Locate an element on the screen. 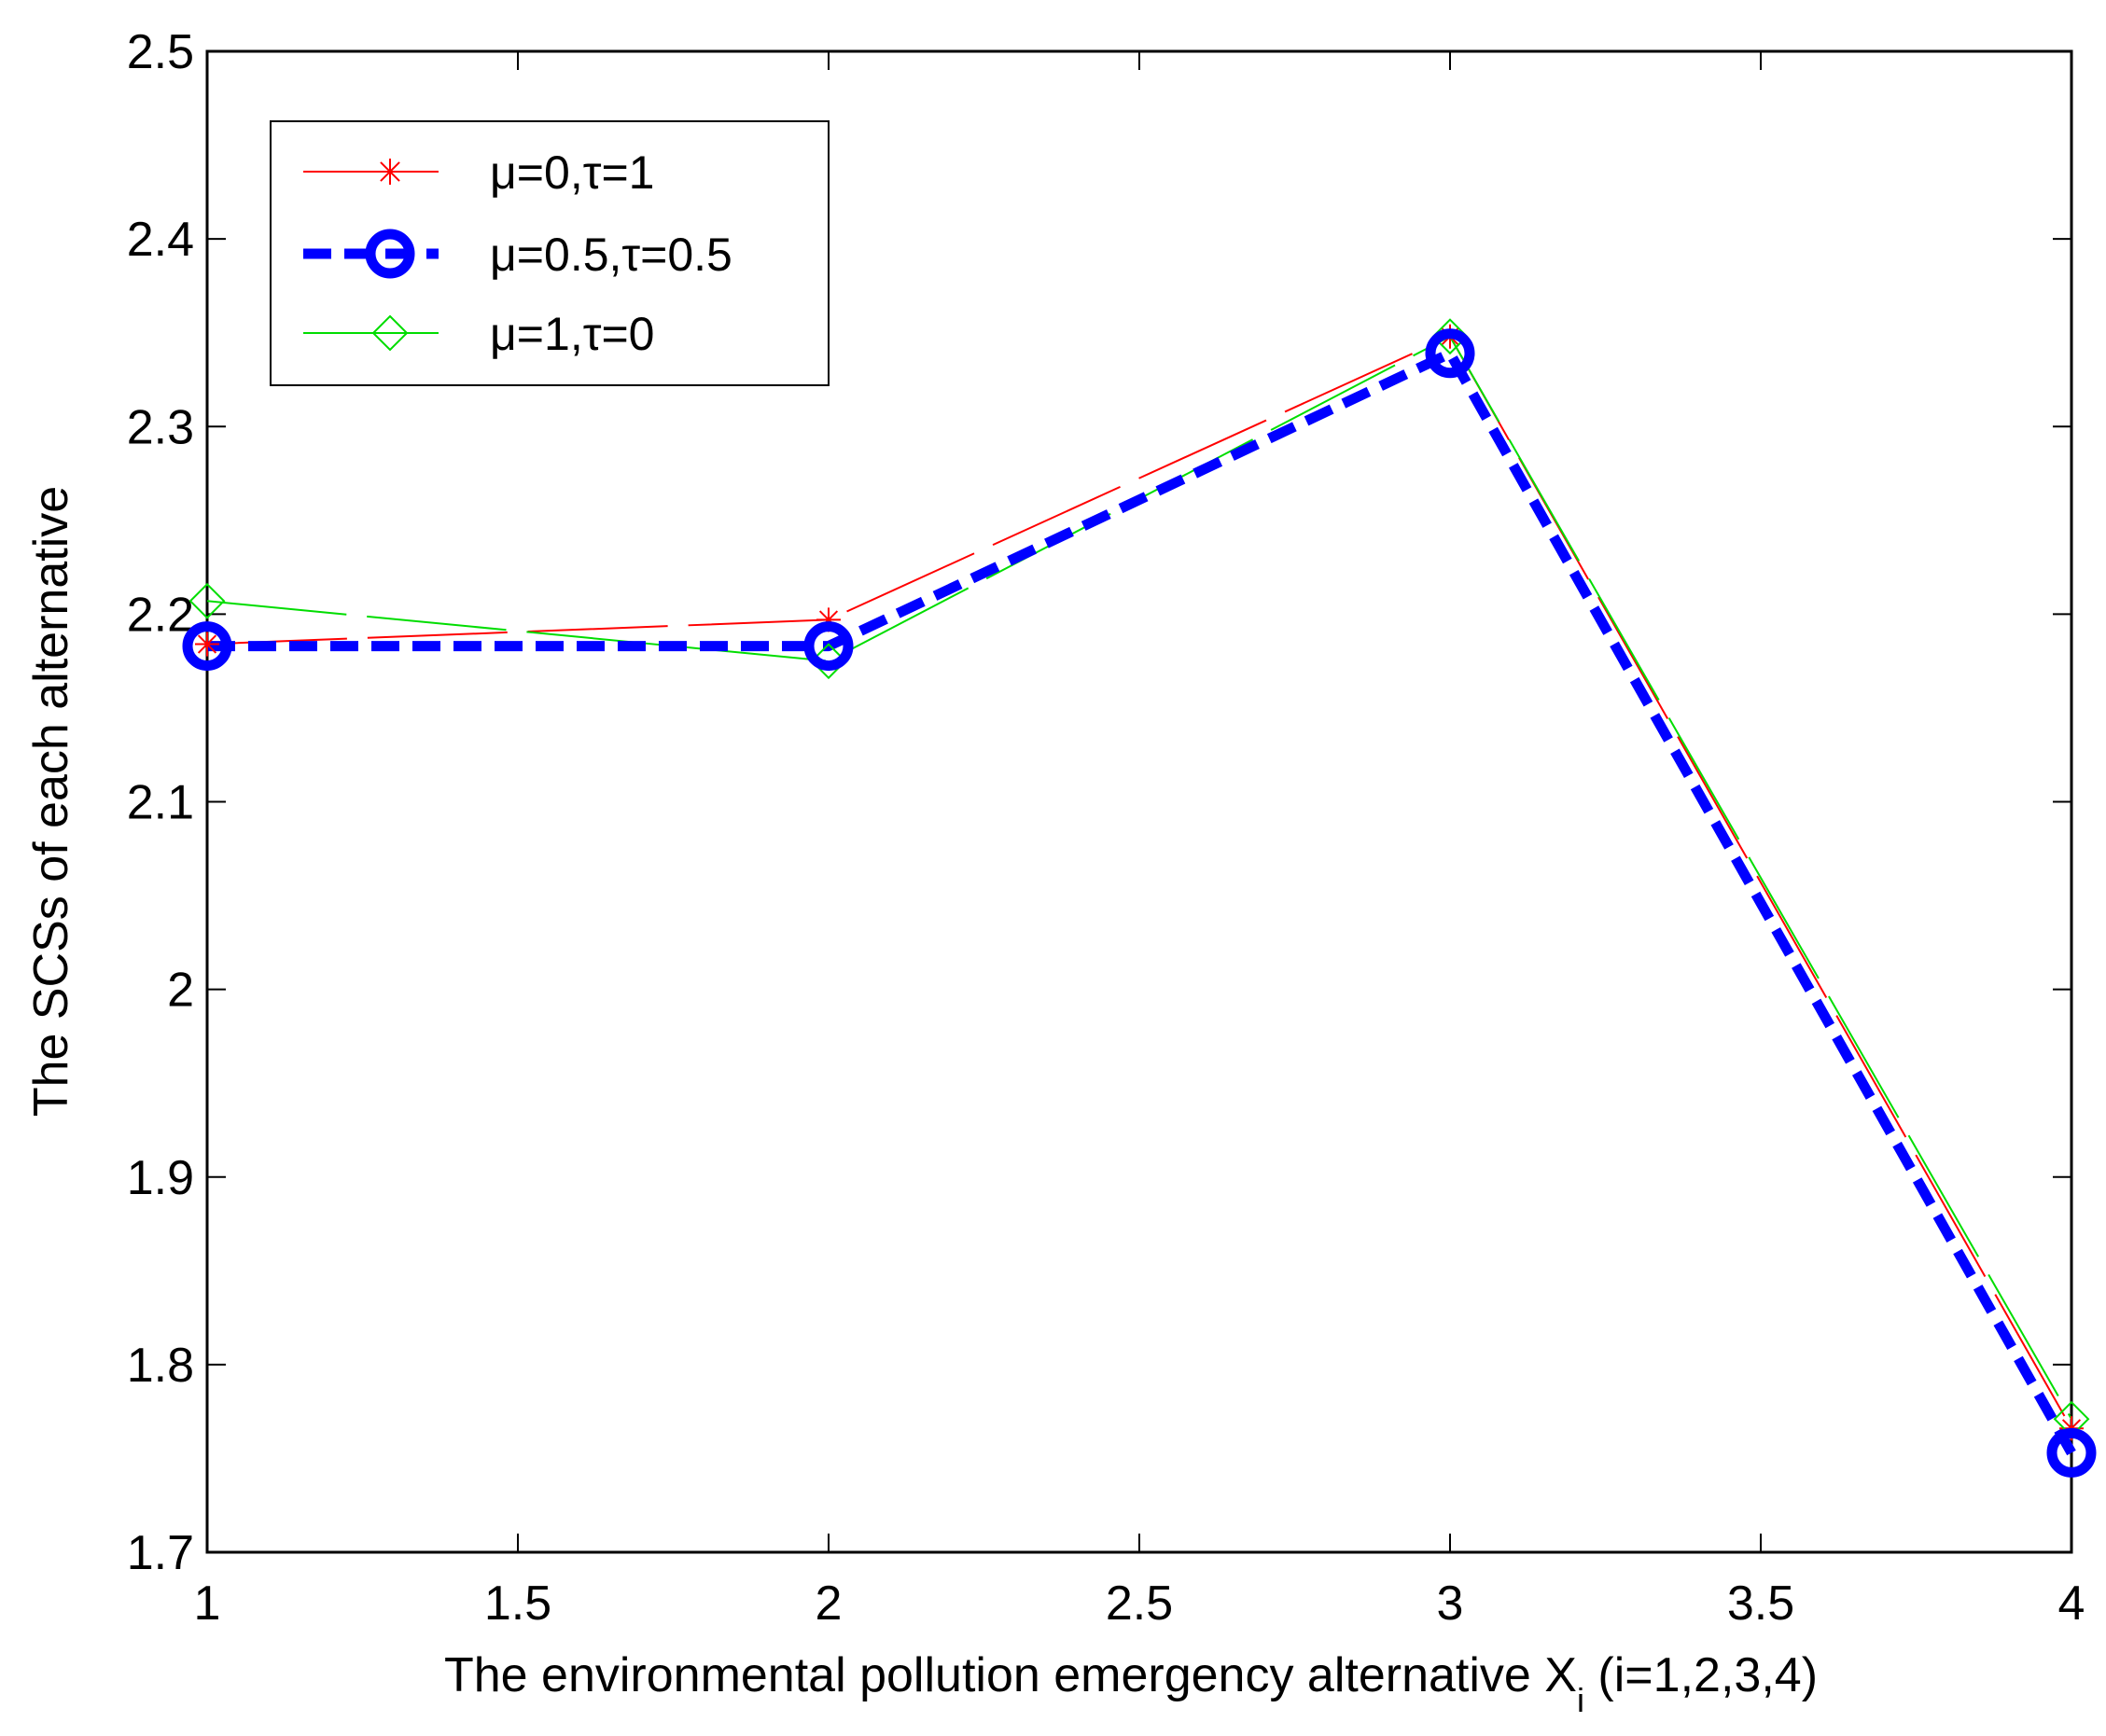 Image resolution: width=2106 pixels, height=1736 pixels. y-tick-label: 2 is located at coordinates (180, 991).